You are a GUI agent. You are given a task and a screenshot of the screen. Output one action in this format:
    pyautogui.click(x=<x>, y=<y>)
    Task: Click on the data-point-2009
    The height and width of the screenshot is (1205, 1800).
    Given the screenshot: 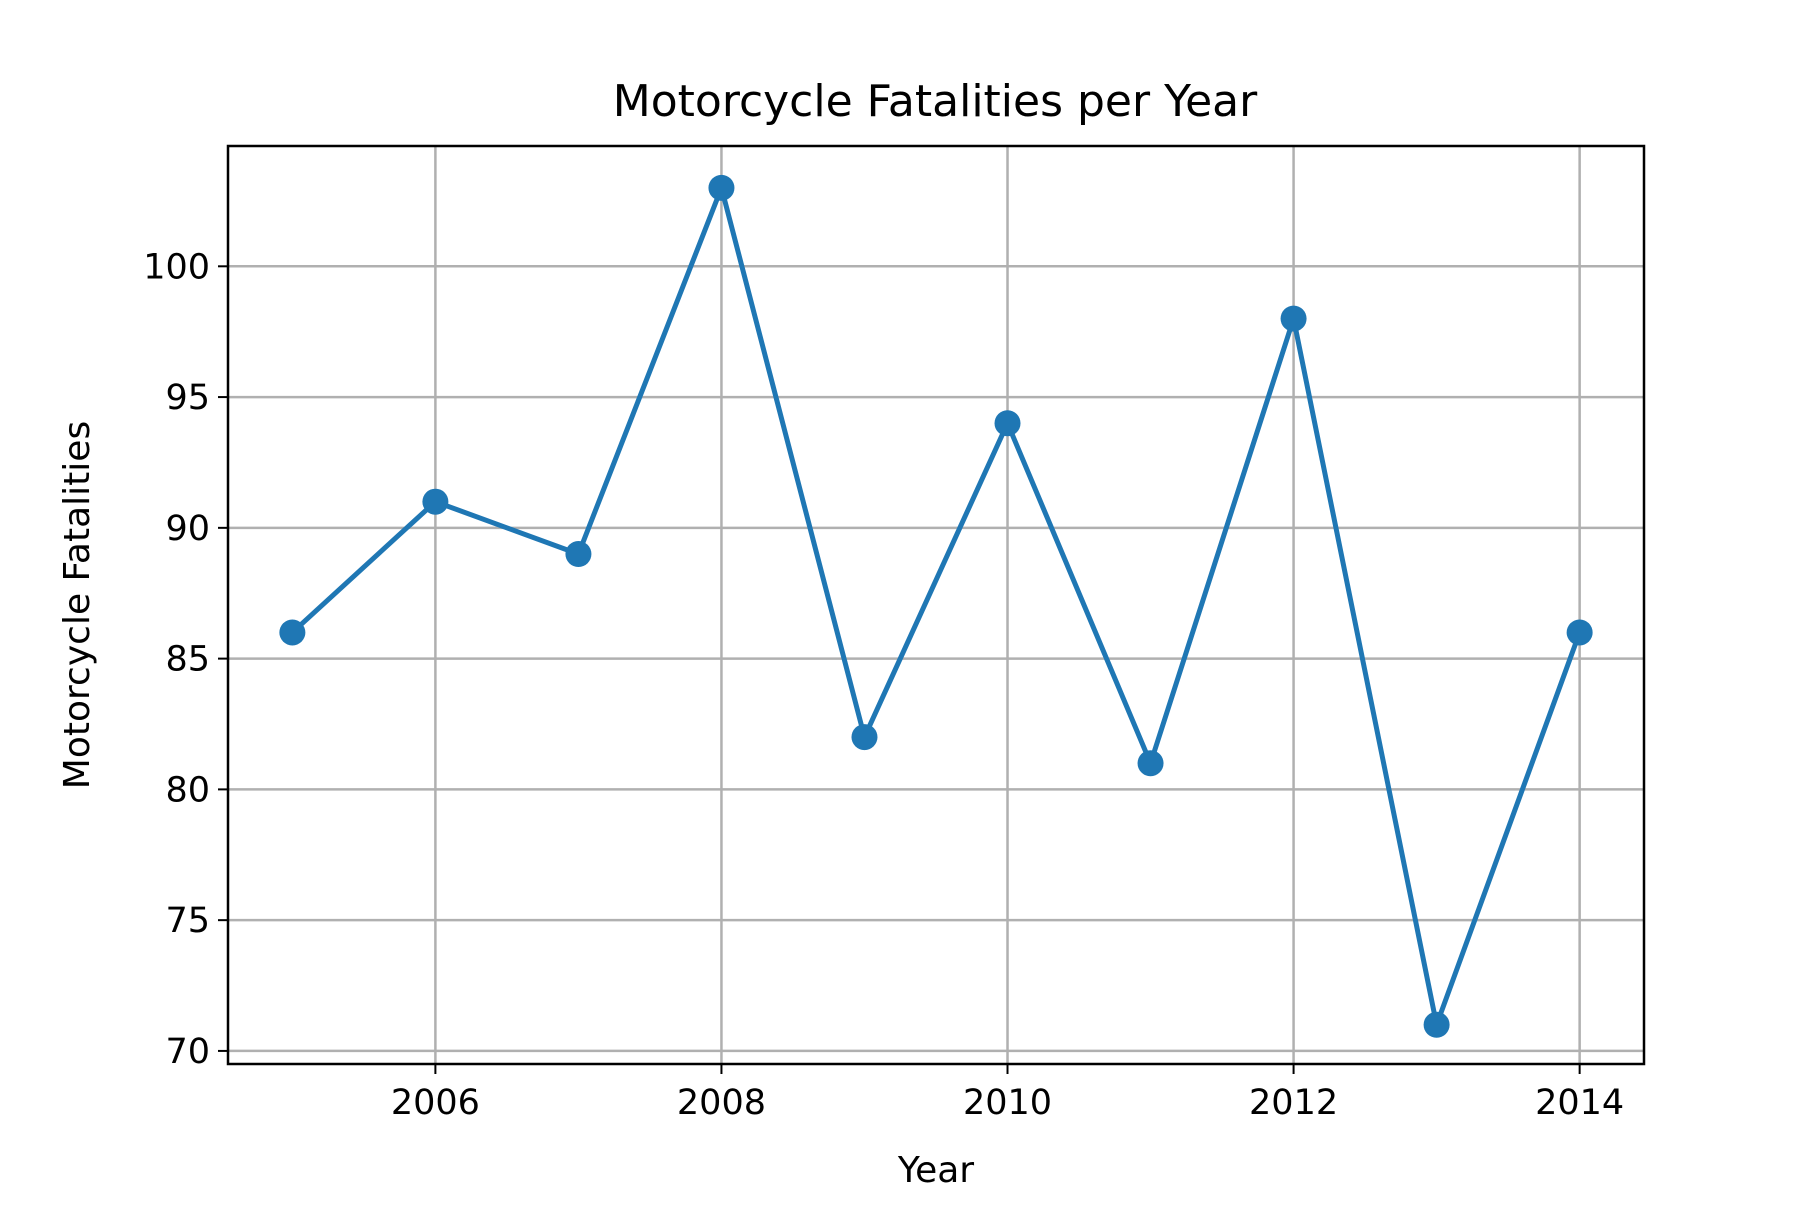 What is the action you would take?
    pyautogui.click(x=864, y=737)
    